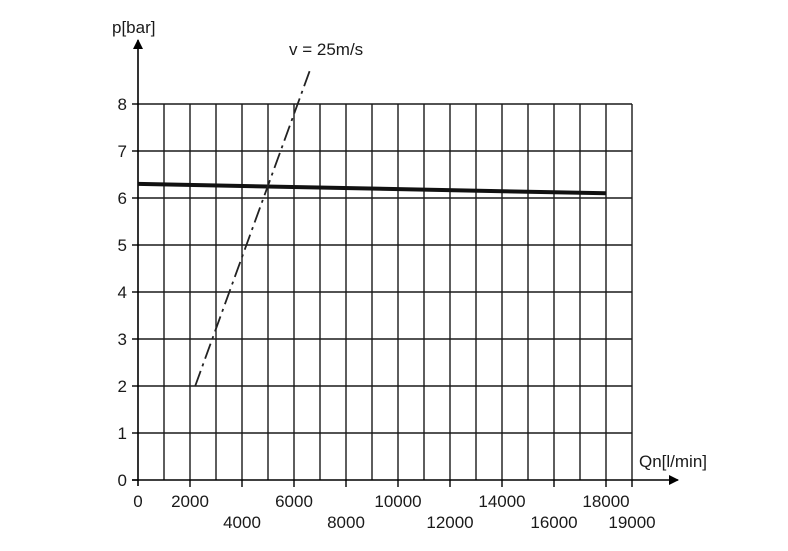  Describe the element at coordinates (190, 501) in the screenshot. I see `x-tick-label: 2000` at that location.